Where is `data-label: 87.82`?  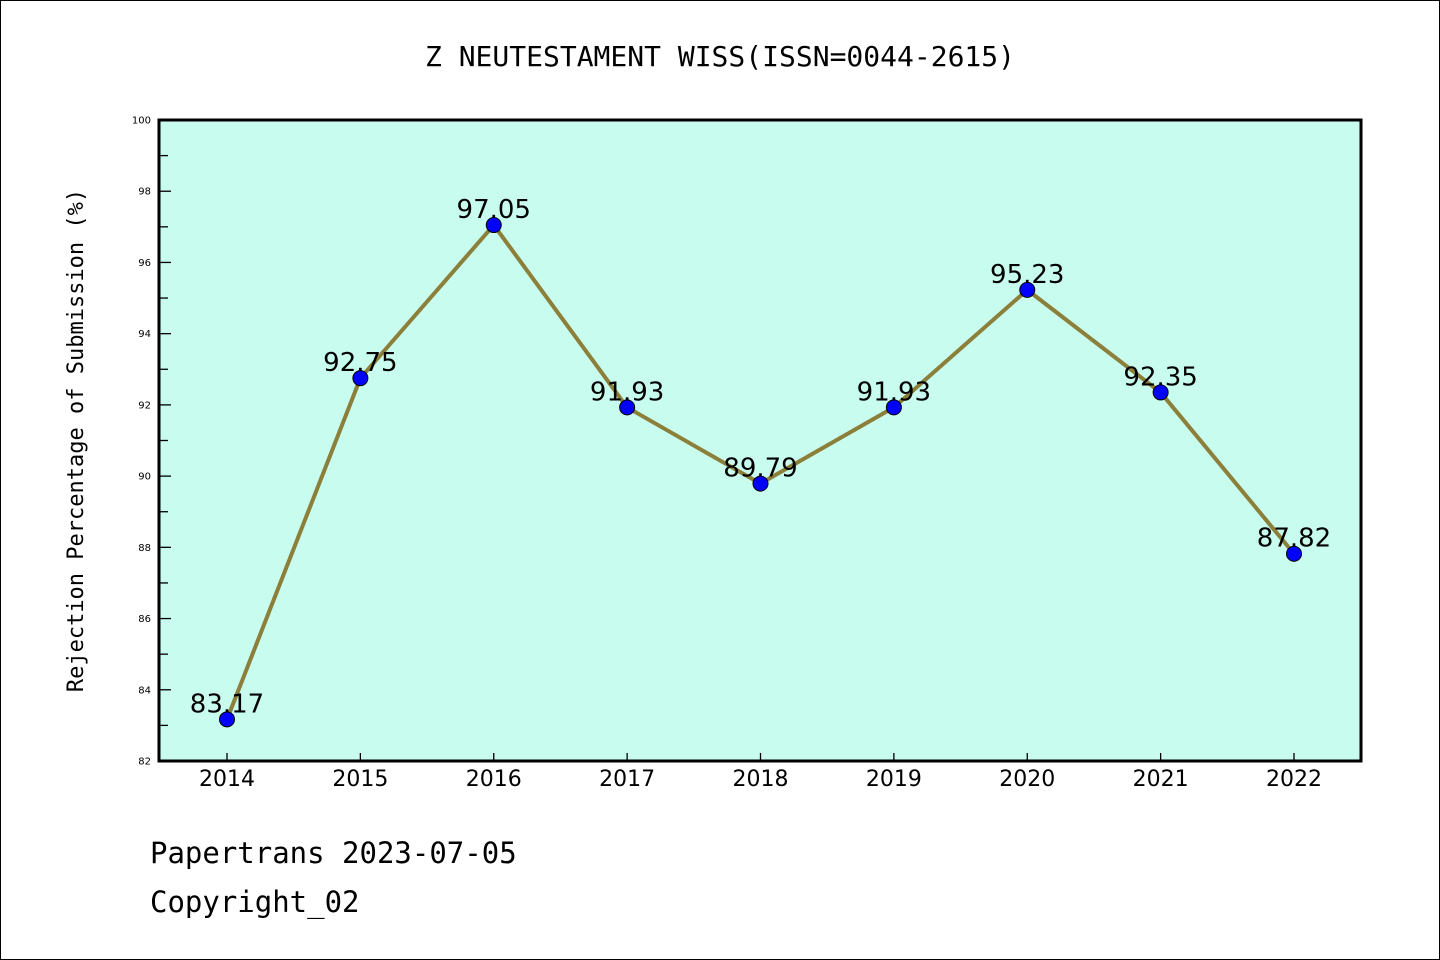
data-label: 87.82 is located at coordinates (1294, 539).